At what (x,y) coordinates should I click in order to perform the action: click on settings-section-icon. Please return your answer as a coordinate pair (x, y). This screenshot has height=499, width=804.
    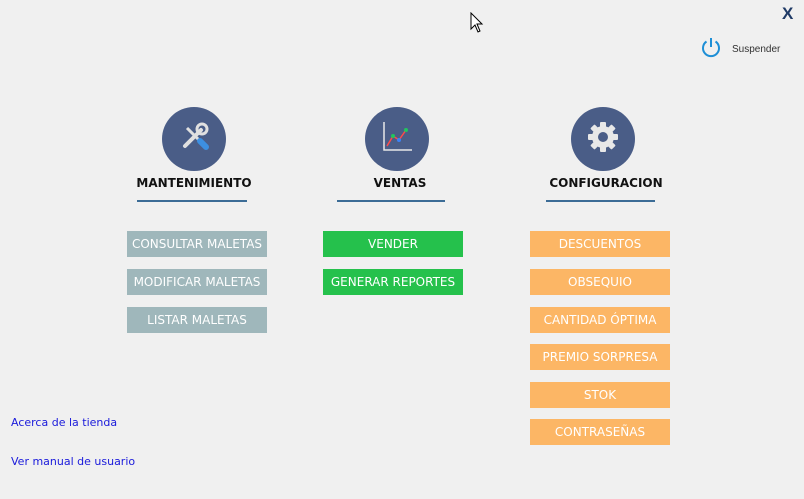
    Looking at the image, I should click on (603, 139).